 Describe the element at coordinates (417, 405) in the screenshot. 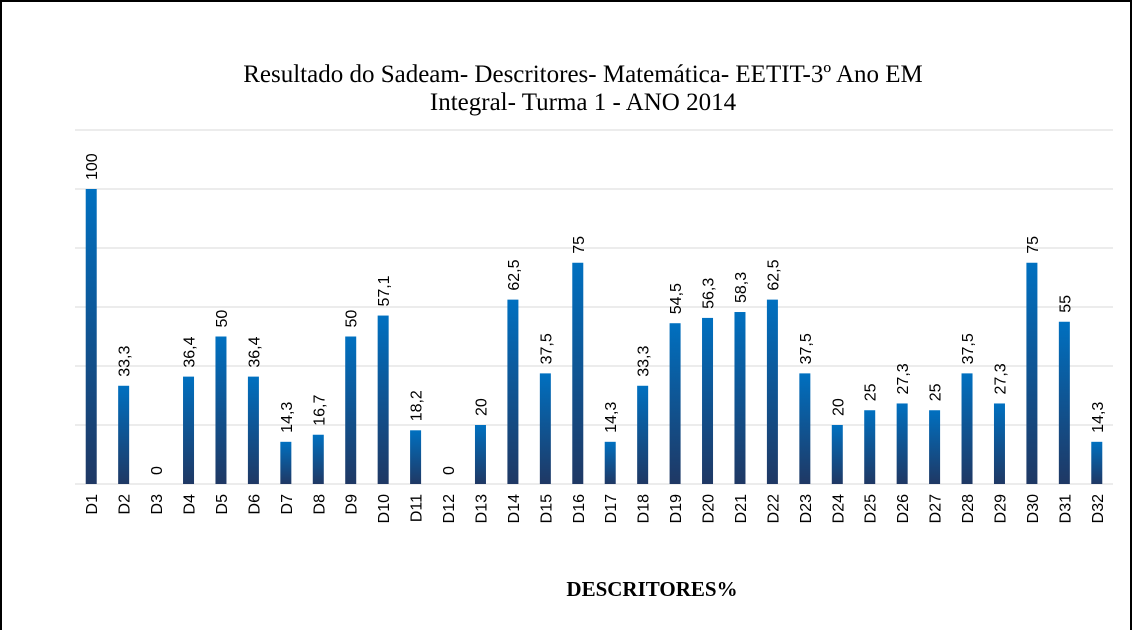

I see `data-label: 18,2` at that location.